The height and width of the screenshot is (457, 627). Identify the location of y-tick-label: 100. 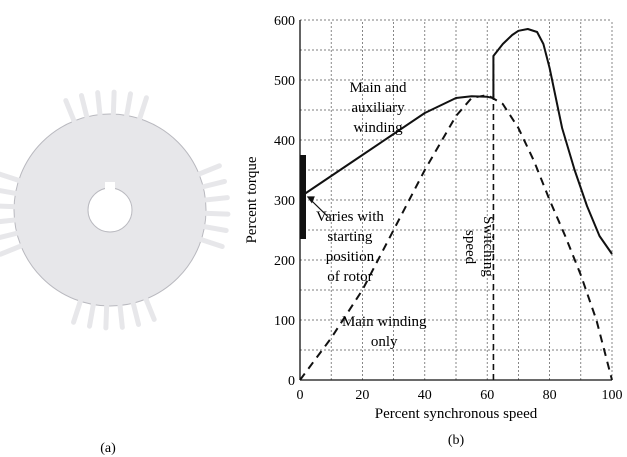
(284, 321).